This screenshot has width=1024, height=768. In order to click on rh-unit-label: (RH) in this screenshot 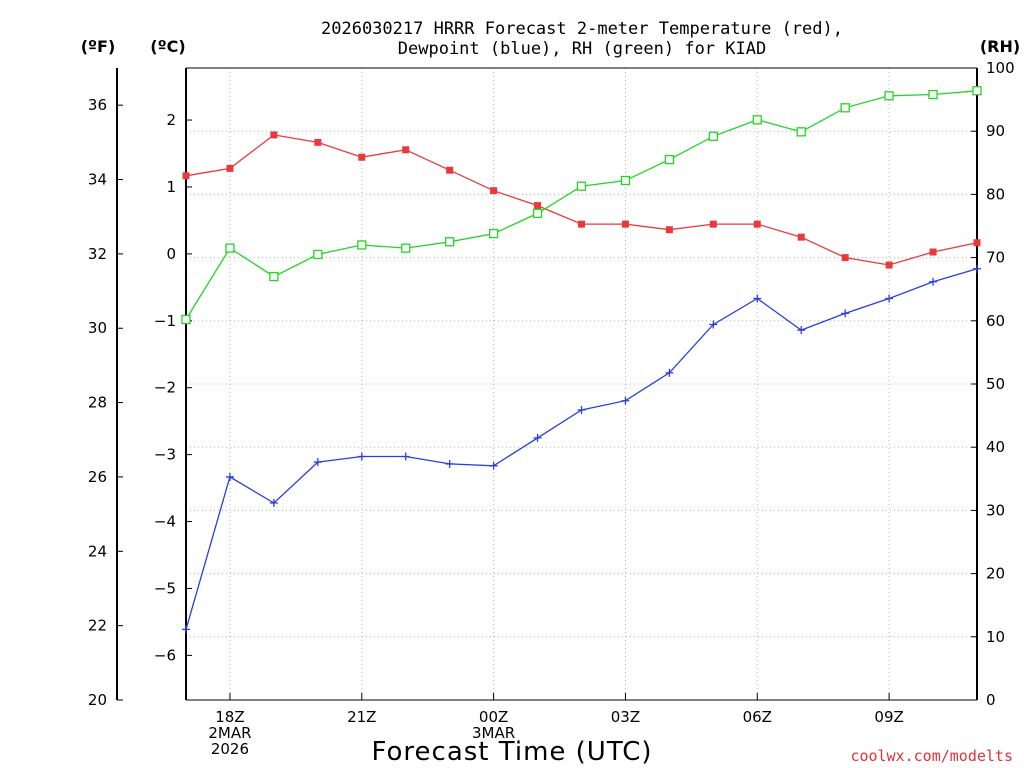, I will do `click(1000, 46)`.